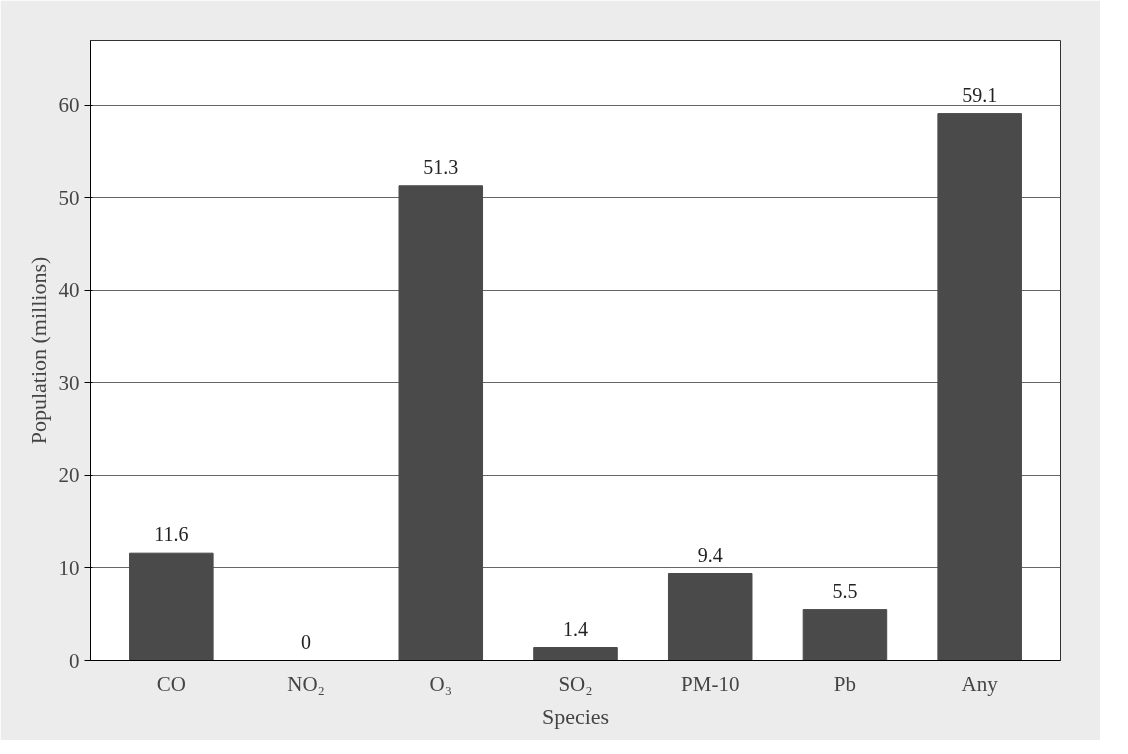  I want to click on data-label: 11.6, so click(171, 534).